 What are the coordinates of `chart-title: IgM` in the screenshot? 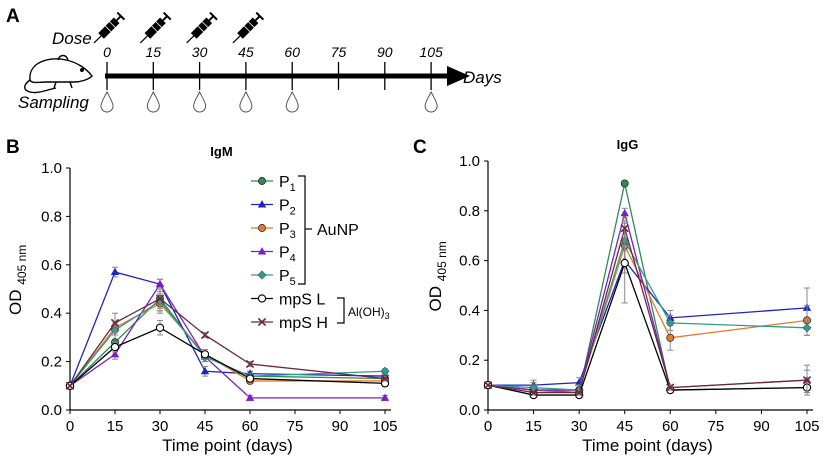 It's located at (221, 151).